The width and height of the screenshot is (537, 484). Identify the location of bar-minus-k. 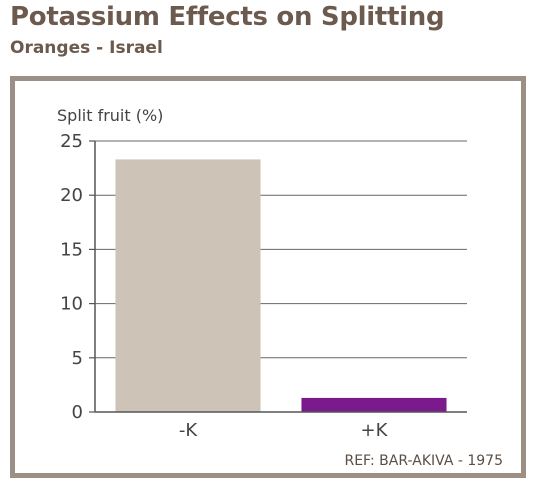
(188, 285).